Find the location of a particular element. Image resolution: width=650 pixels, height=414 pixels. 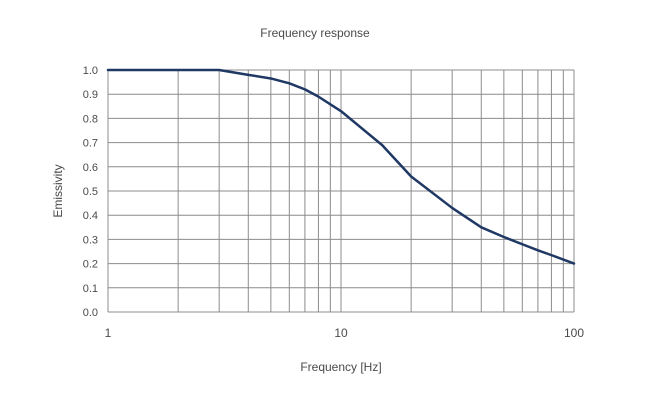

y-tick-label: 0.7 is located at coordinates (90, 144).